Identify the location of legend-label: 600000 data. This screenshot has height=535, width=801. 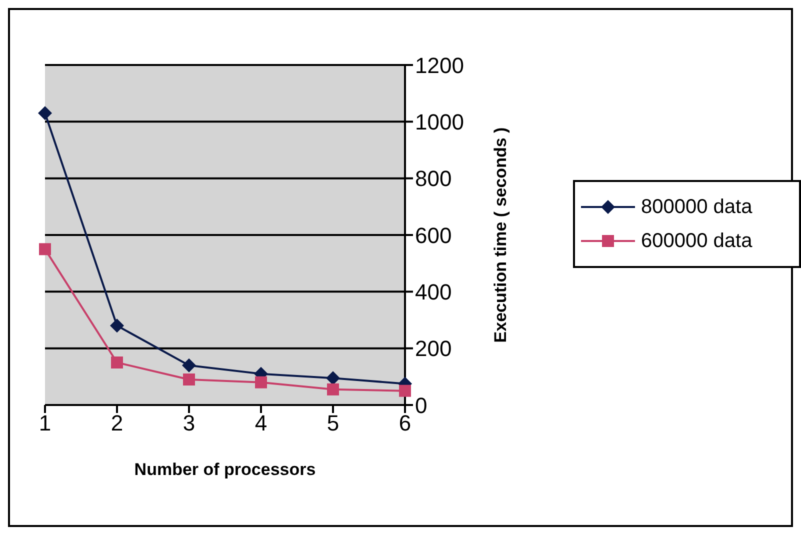
(696, 241).